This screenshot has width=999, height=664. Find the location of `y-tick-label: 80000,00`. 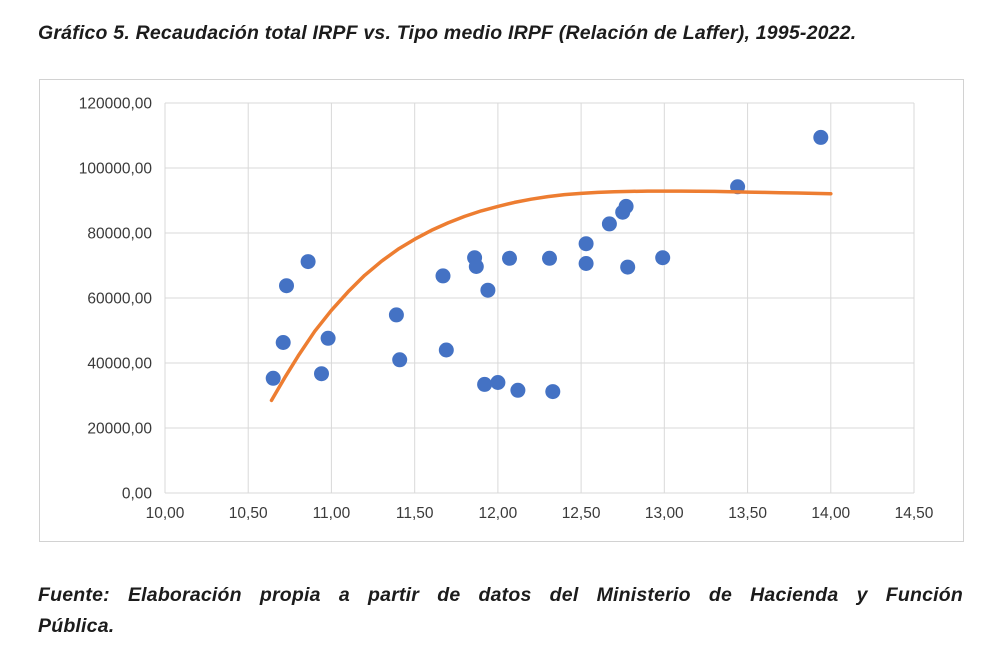

y-tick-label: 80000,00 is located at coordinates (119, 234).